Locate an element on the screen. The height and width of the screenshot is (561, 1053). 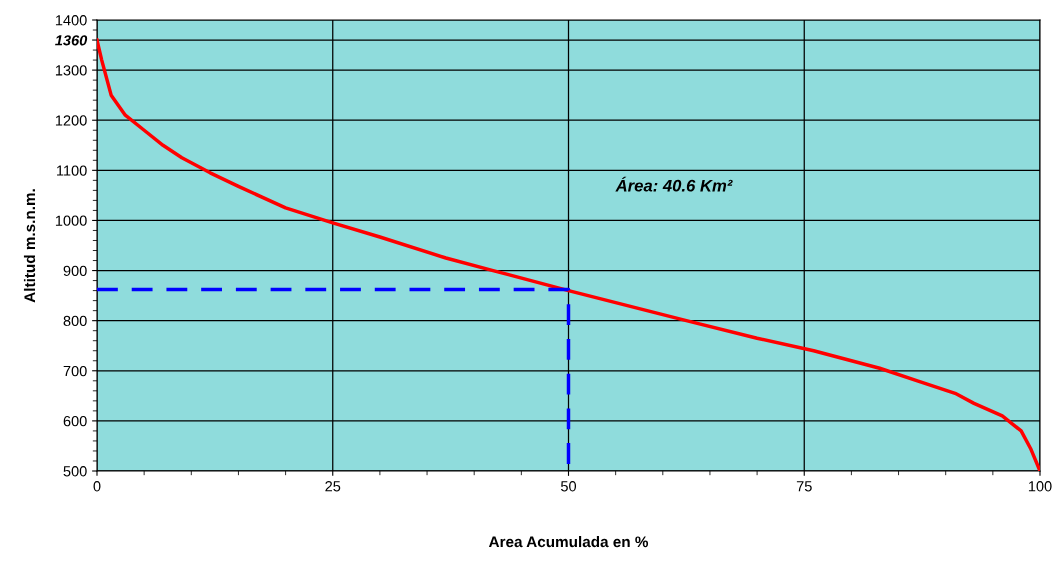
annotation: Área: 40.6 Km² is located at coordinates (674, 184).